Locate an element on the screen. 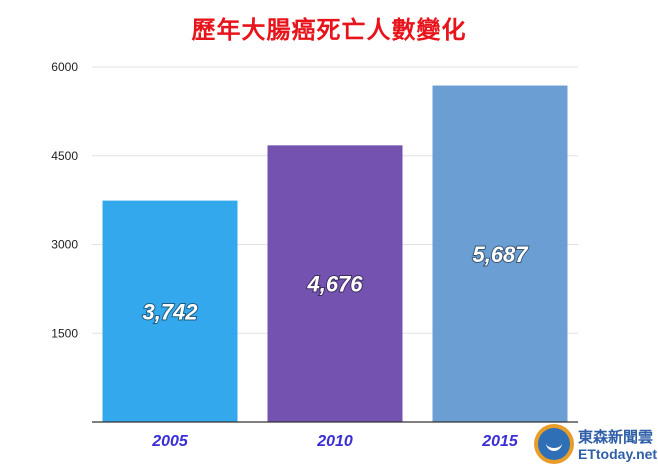  chart-title: 歷年大腸癌死亡人數變化 is located at coordinates (329, 30).